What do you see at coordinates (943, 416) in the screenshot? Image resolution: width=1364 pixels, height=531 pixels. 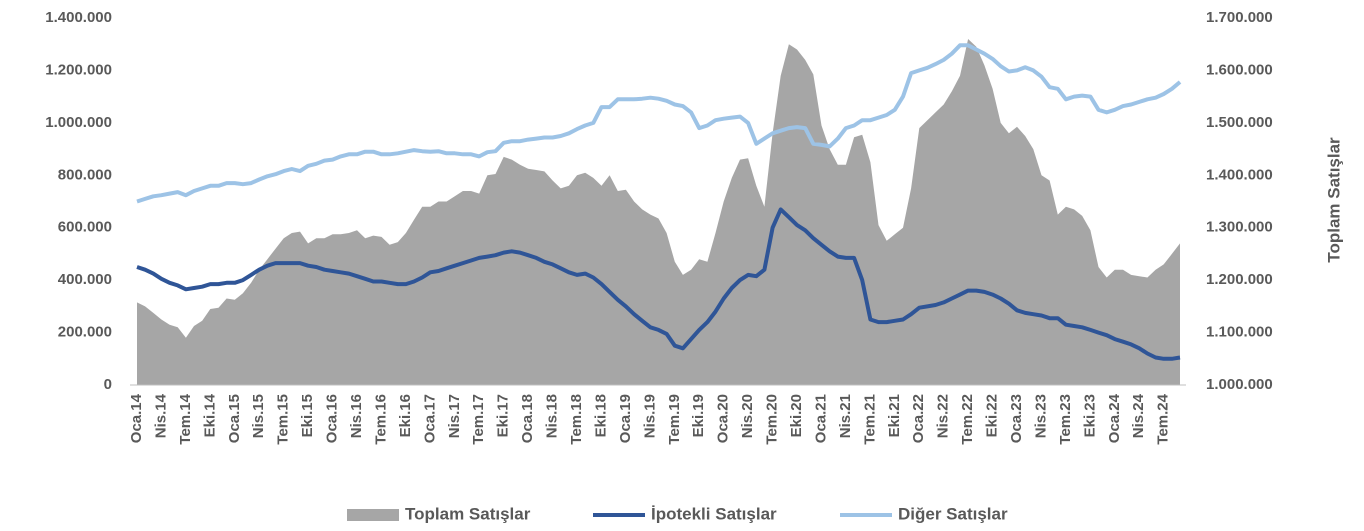 I see `x-tick-label: Nis.22` at bounding box center [943, 416].